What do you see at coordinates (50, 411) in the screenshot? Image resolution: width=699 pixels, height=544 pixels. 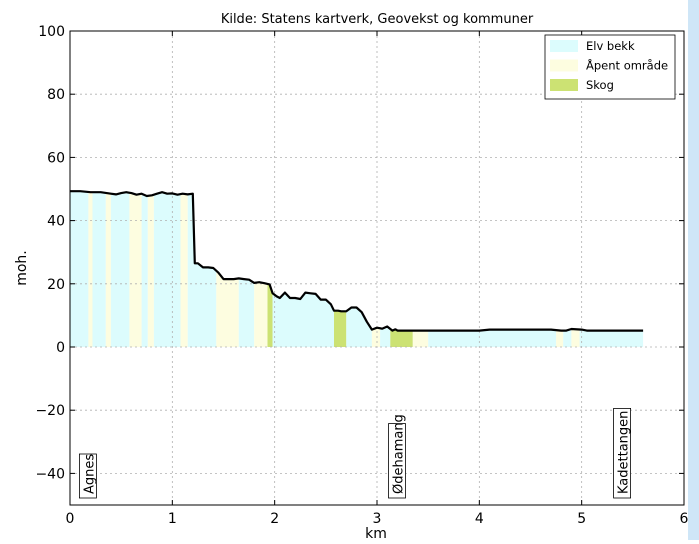 I see `y-tick-label: −20` at bounding box center [50, 411].